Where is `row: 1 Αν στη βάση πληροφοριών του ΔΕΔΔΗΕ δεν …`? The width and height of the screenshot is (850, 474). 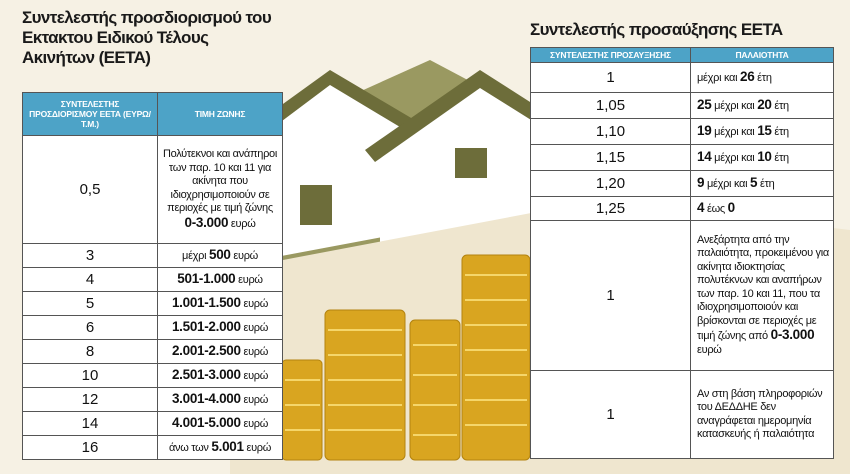
row: 1 Αν στη βάση πληροφοριών του ΔΕΔΔΗΕ δεν … is located at coordinates (682, 414).